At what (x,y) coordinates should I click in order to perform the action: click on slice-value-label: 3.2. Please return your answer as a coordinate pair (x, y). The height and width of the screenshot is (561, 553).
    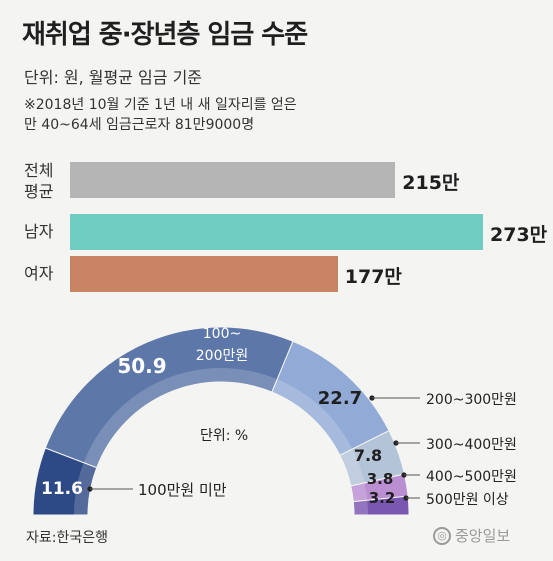
    Looking at the image, I should click on (382, 498).